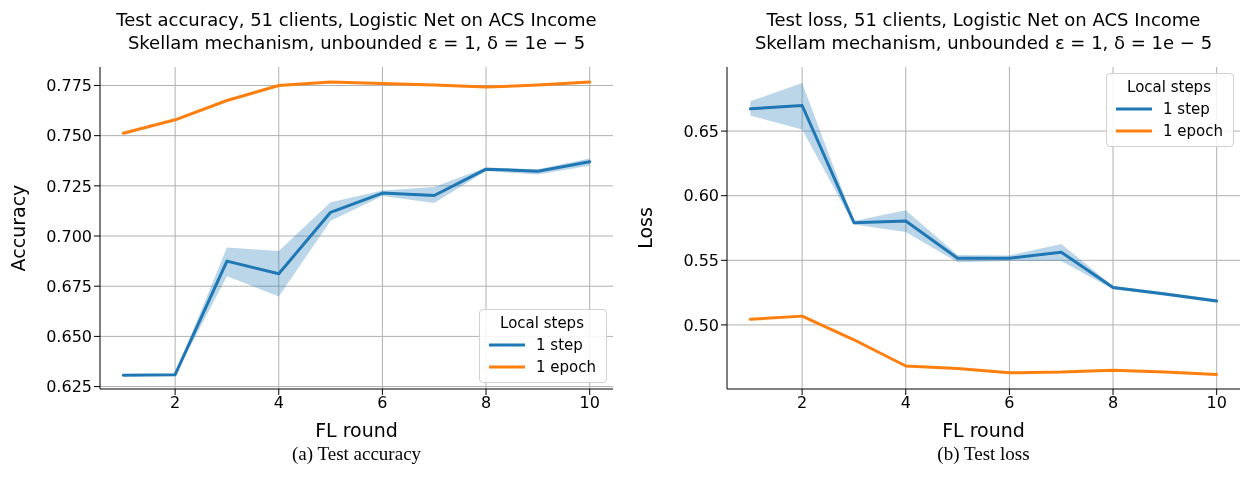  I want to click on text: (b) Test loss, so click(983, 454).